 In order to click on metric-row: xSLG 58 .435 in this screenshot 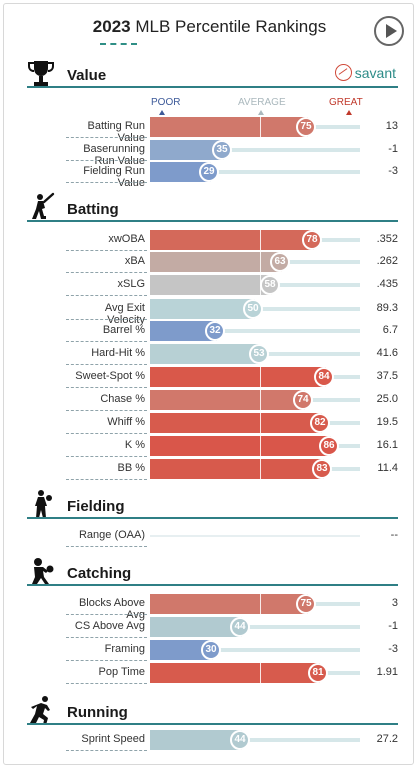, I will do `click(231, 285)`.